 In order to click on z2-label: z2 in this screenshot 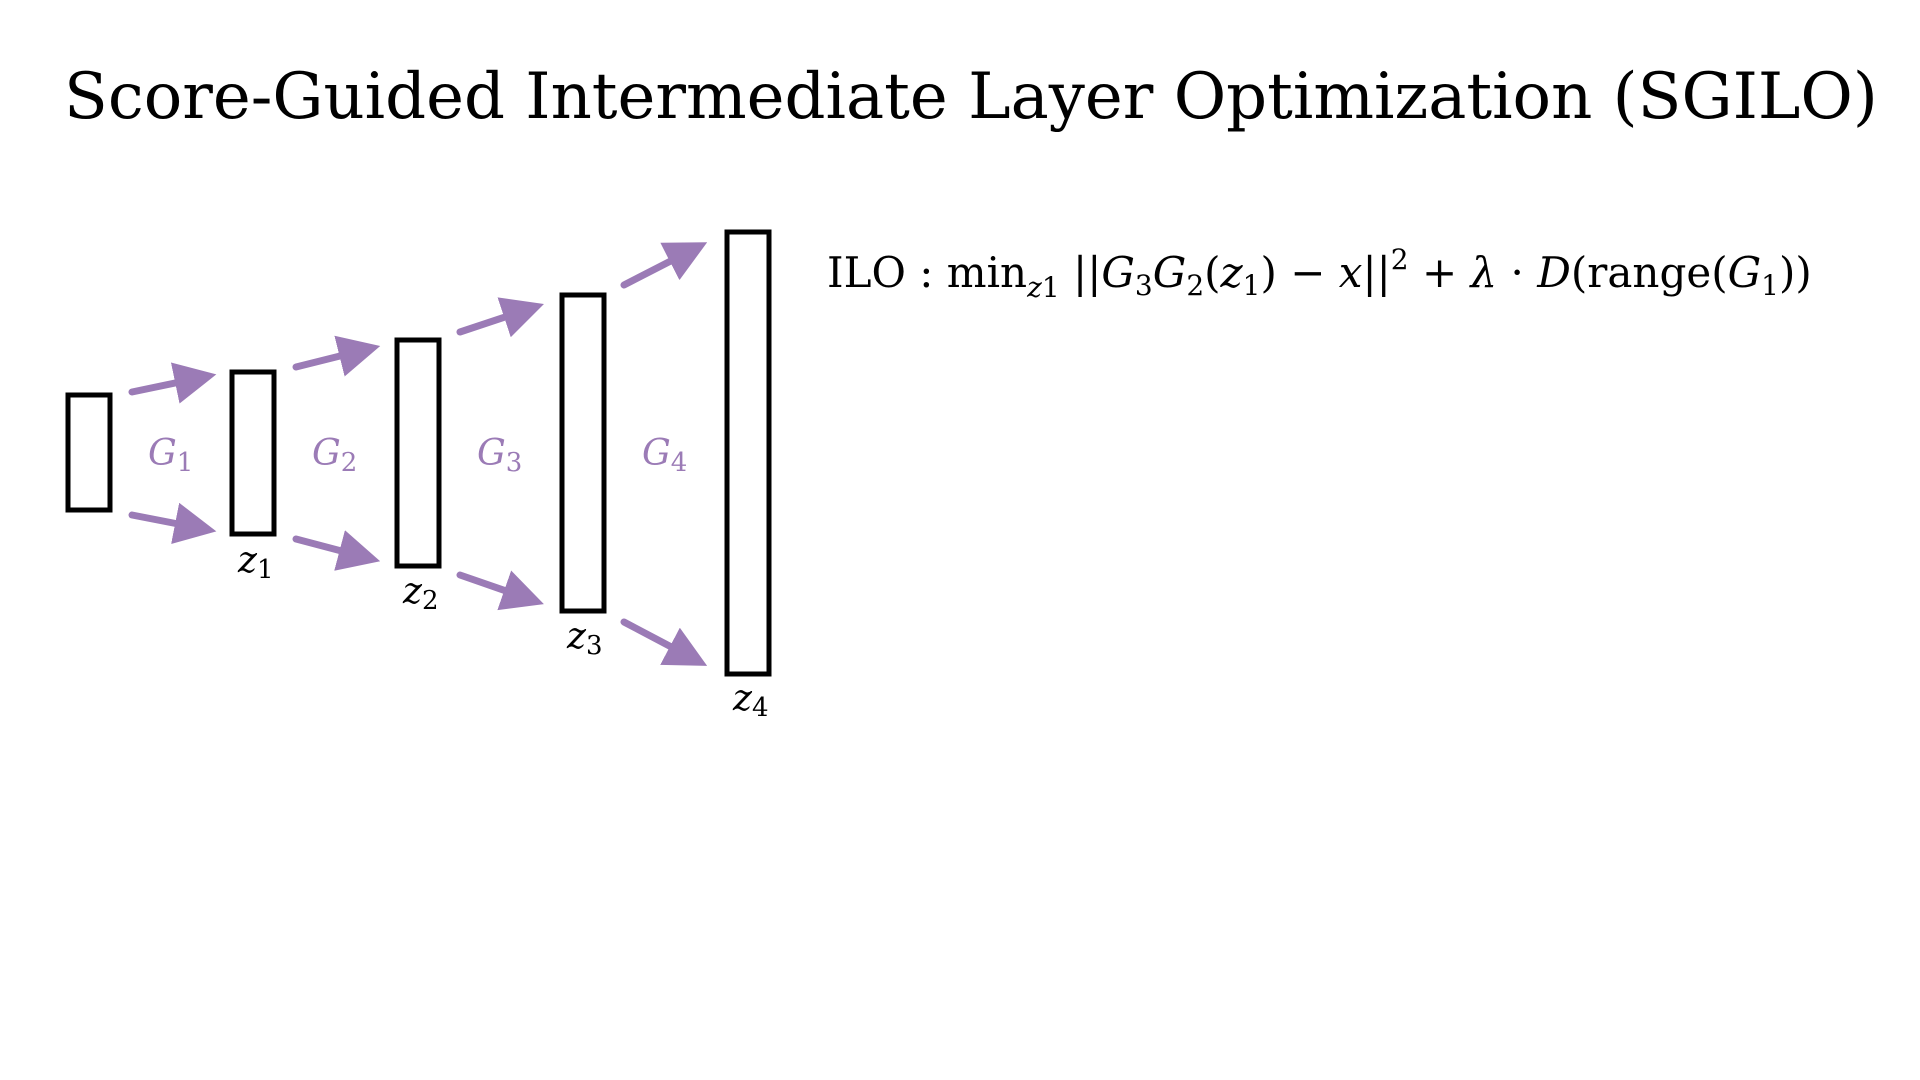, I will do `click(420, 593)`.